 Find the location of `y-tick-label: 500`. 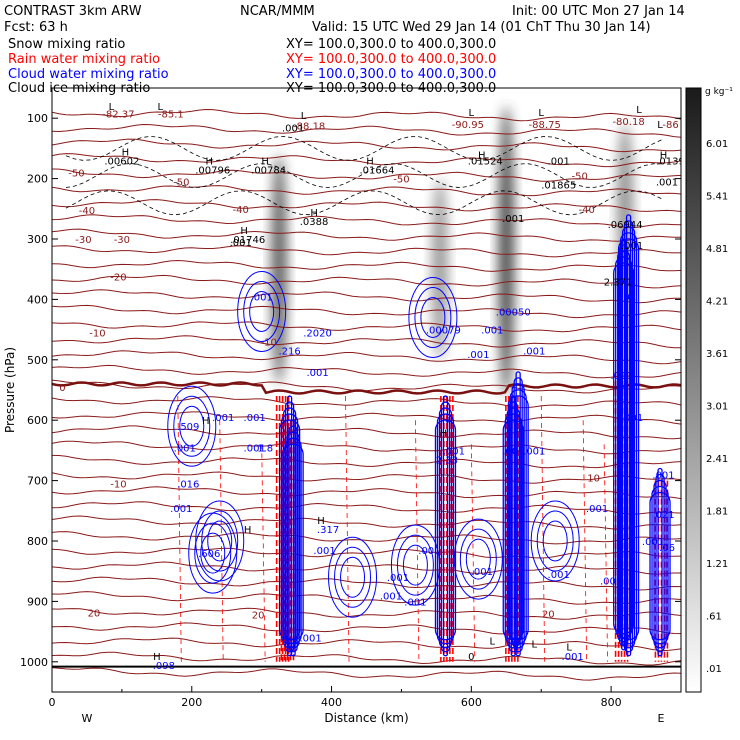

y-tick-label: 500 is located at coordinates (37, 360).